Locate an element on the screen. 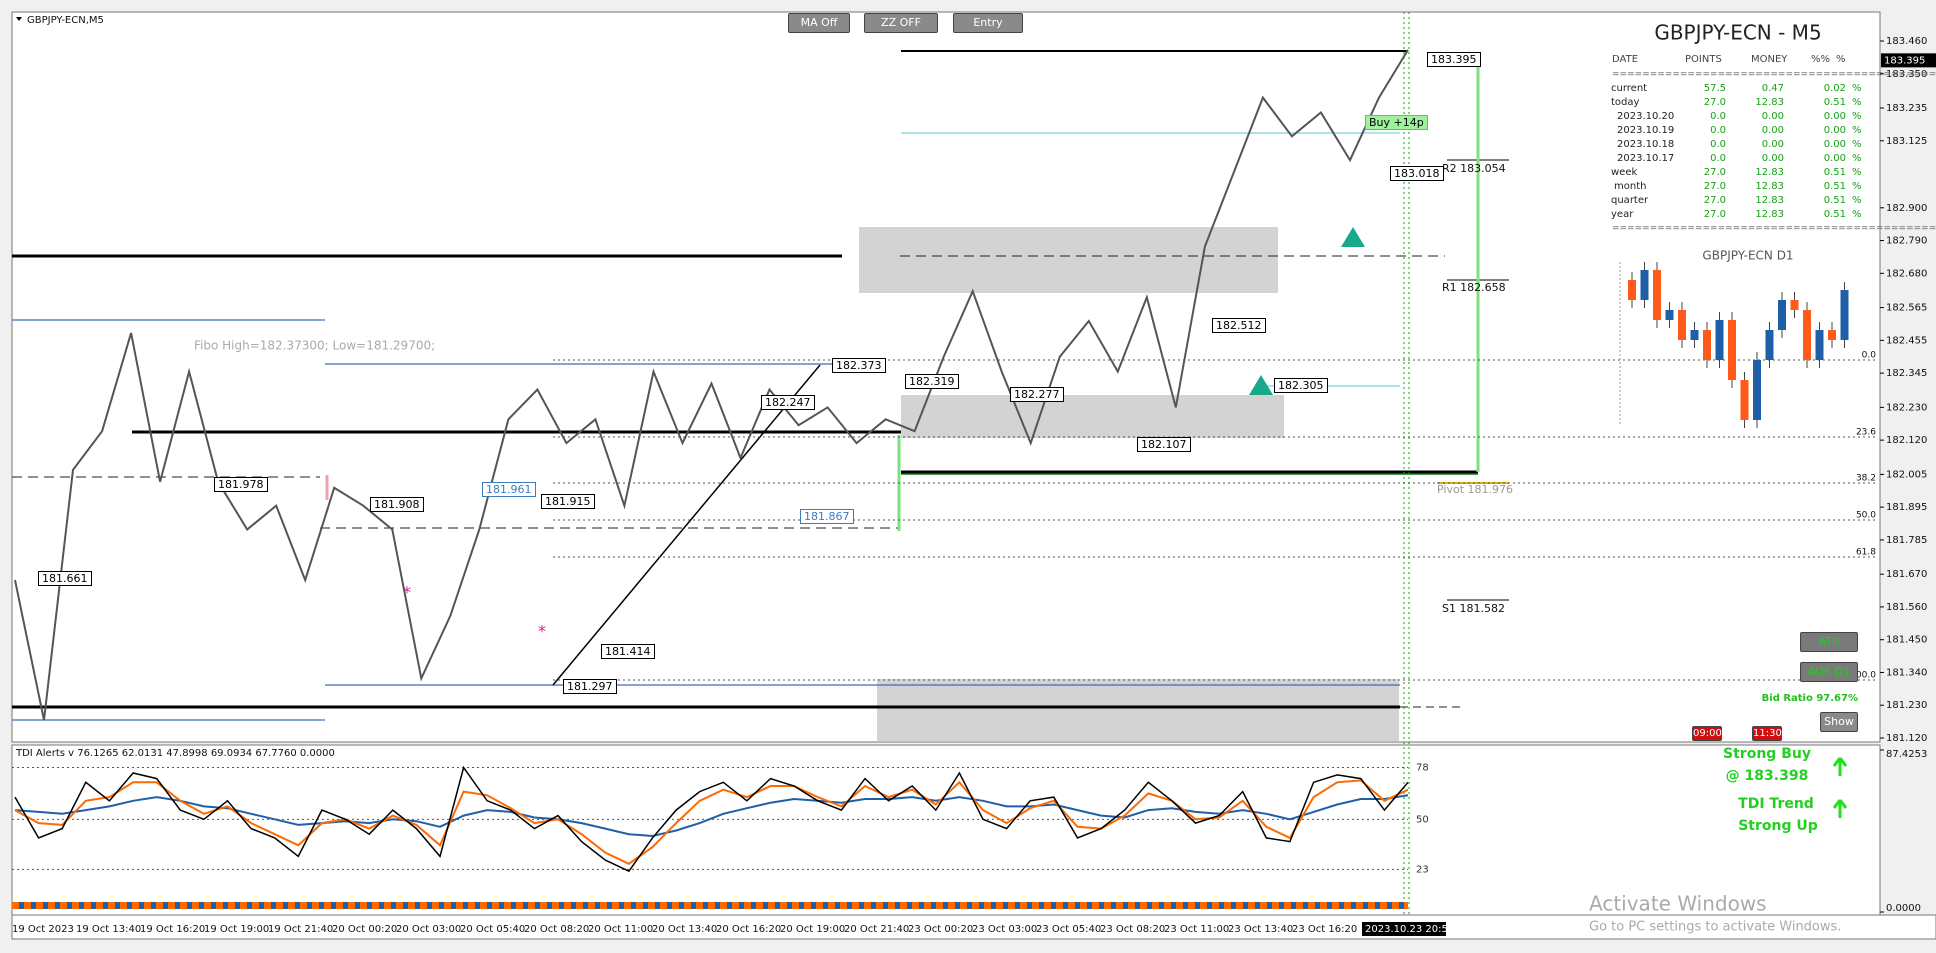  time-axis-bg is located at coordinates (973, 927).